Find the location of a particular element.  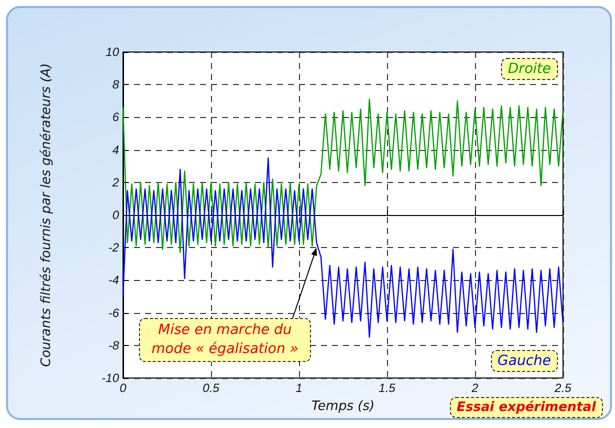

text: Essai expérimental is located at coordinates (526, 407).